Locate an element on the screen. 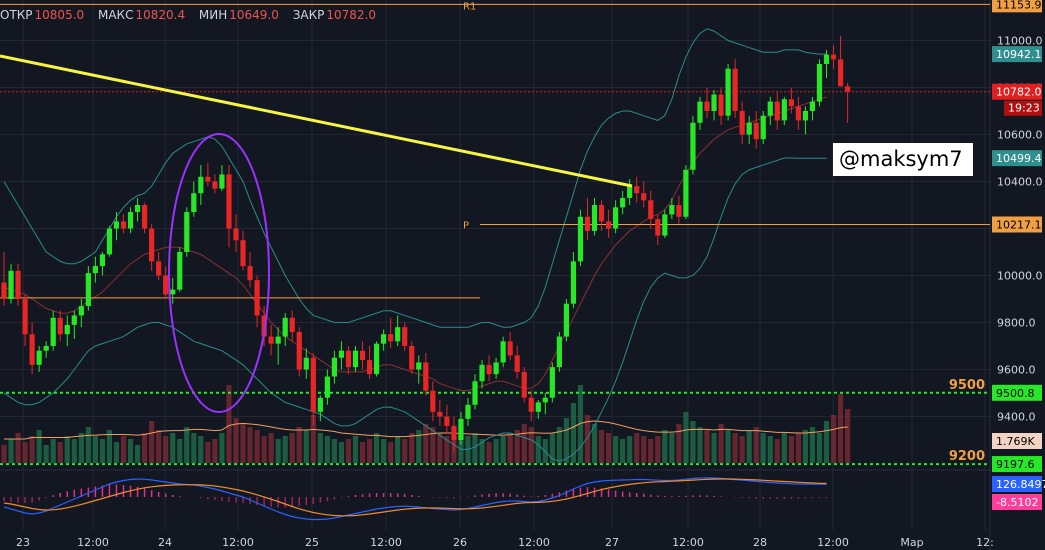 The height and width of the screenshot is (550, 1045). y-tick-label: 10400.0 is located at coordinates (1020, 182).